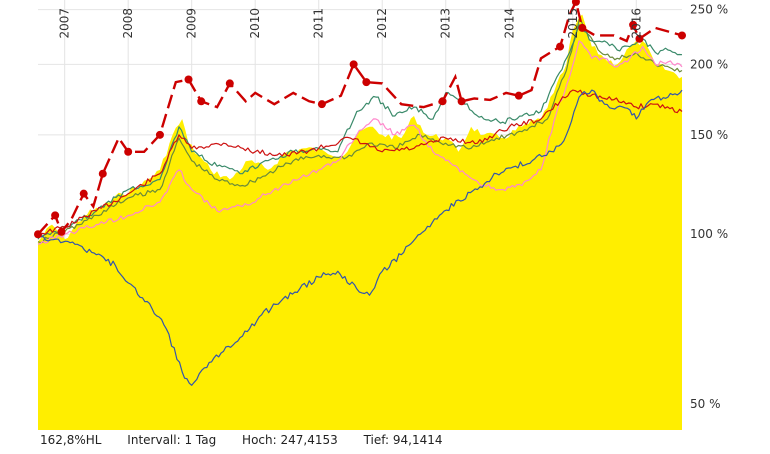 This screenshot has width=770, height=454. I want to click on y-tick-label: 100 %, so click(709, 234).